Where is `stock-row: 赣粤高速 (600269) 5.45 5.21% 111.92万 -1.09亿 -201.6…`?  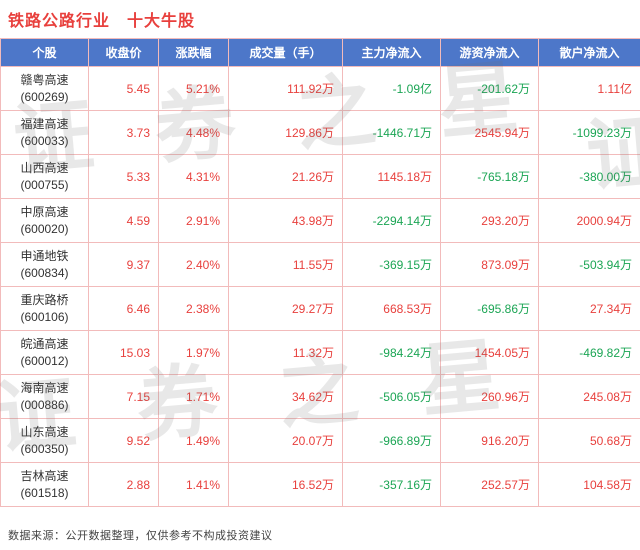
stock-row: 赣粤高速 (600269) 5.45 5.21% 111.92万 -1.09亿 -201.6… is located at coordinates (320, 88).